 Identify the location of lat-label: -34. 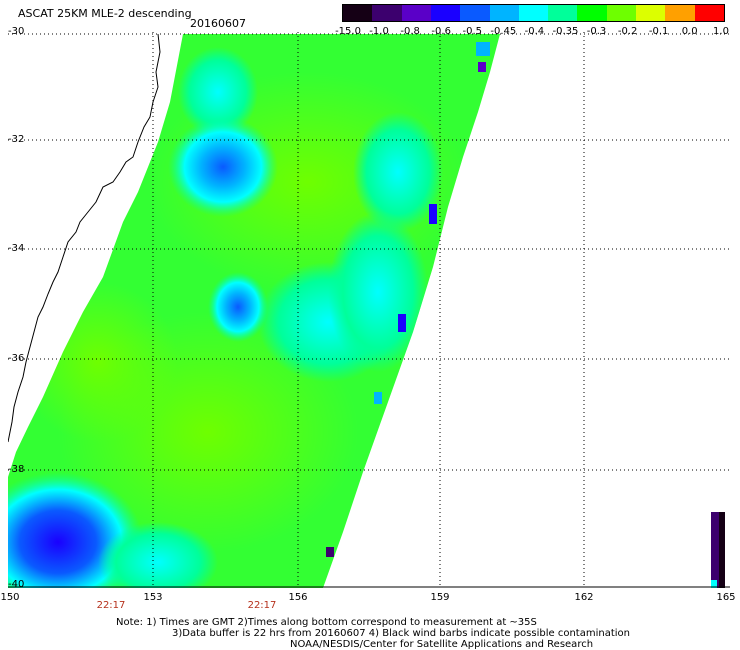
(16, 248).